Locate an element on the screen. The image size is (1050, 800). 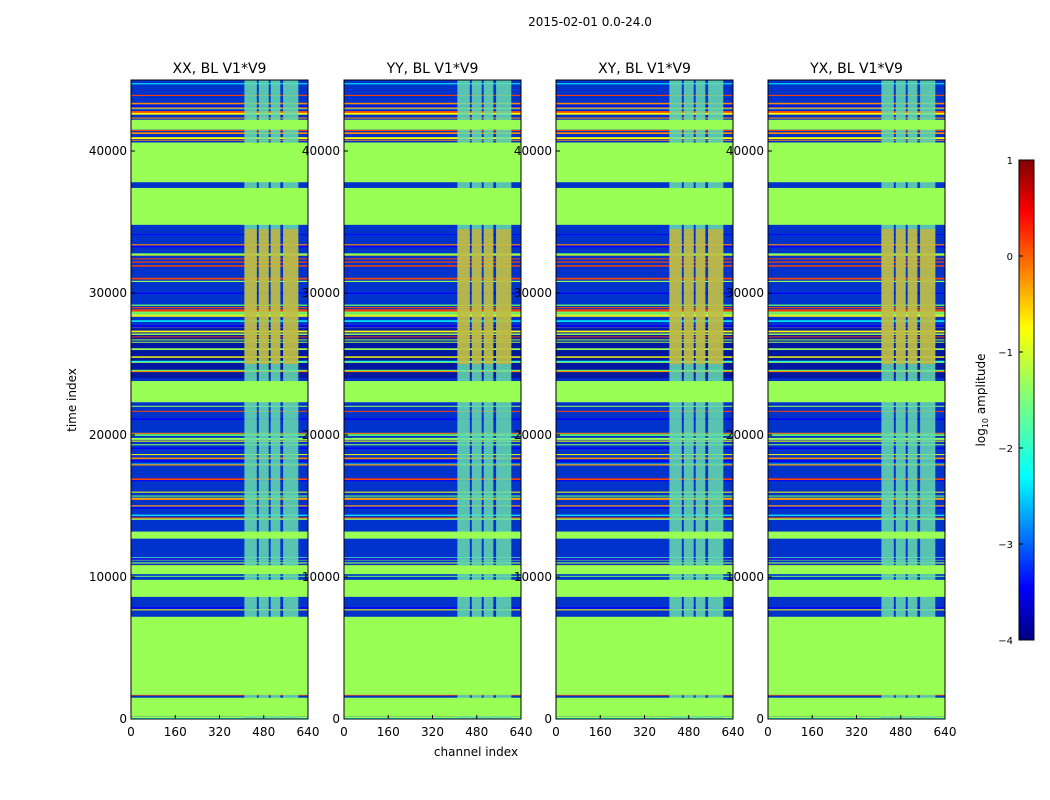
rfi-hot-block is located at coordinates (504, 296).